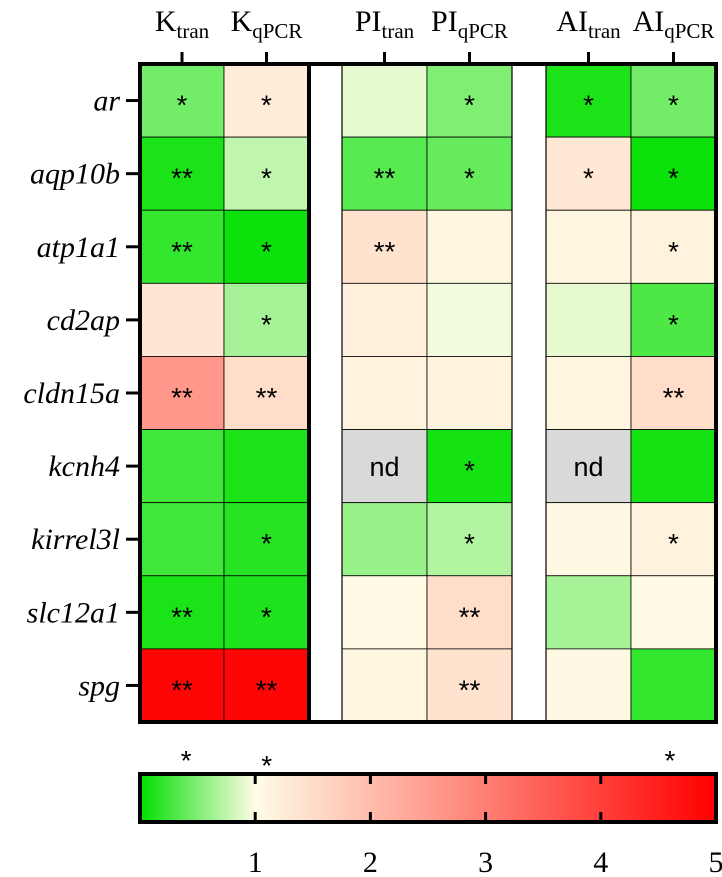  Describe the element at coordinates (267, 24) in the screenshot. I see `column-label: KqPCR` at that location.